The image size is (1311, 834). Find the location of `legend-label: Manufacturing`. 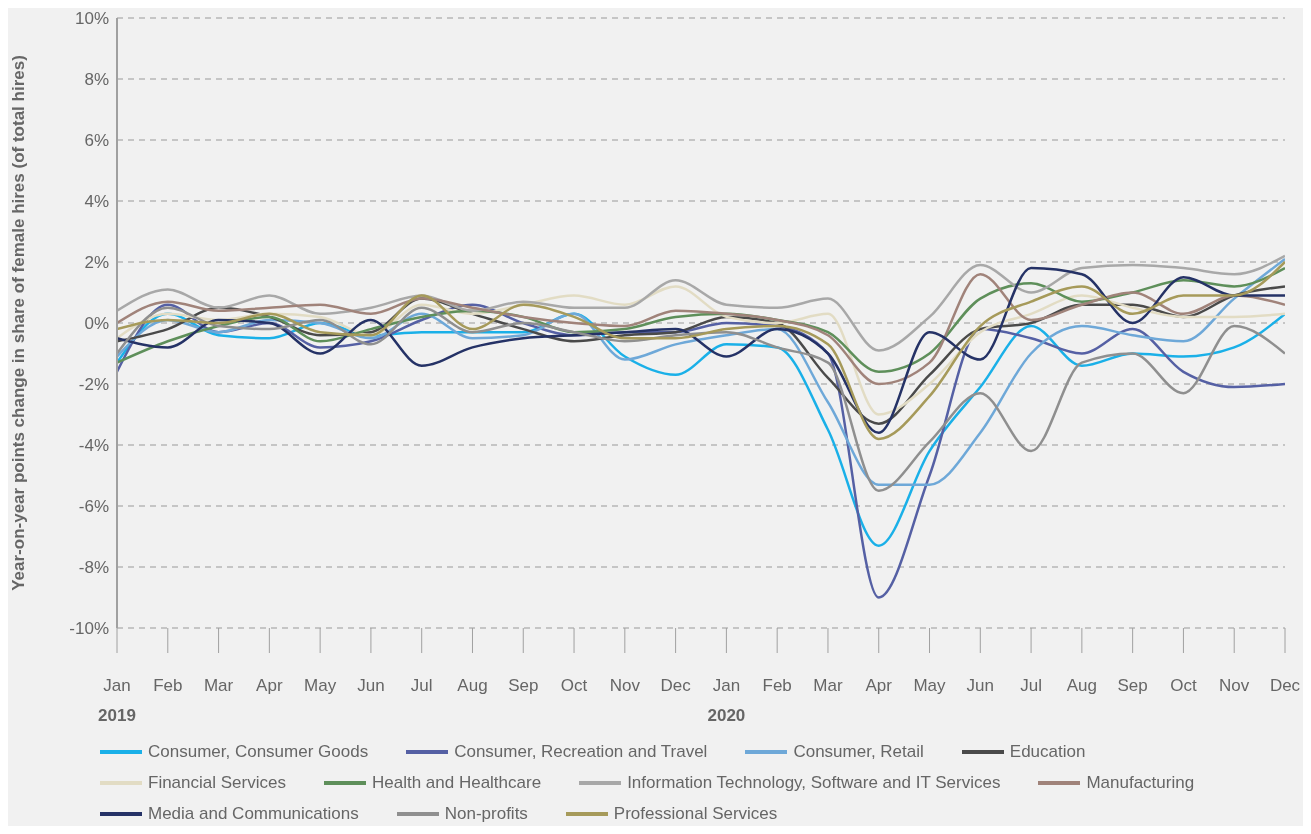

legend-label: Manufacturing is located at coordinates (1140, 783).